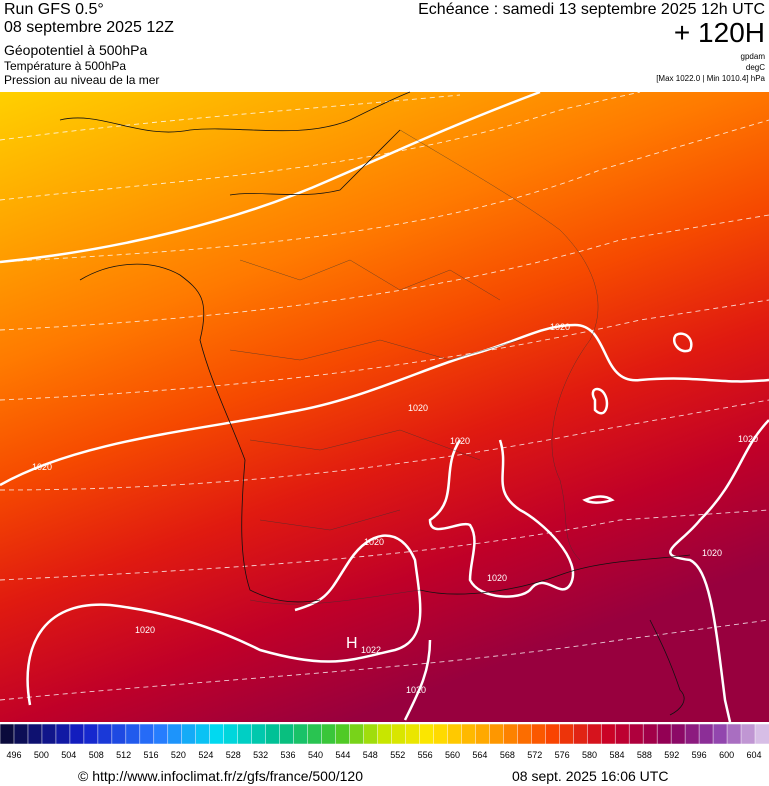 The height and width of the screenshot is (786, 769). Describe the element at coordinates (644, 755) in the screenshot. I see `scale-label: 588` at that location.